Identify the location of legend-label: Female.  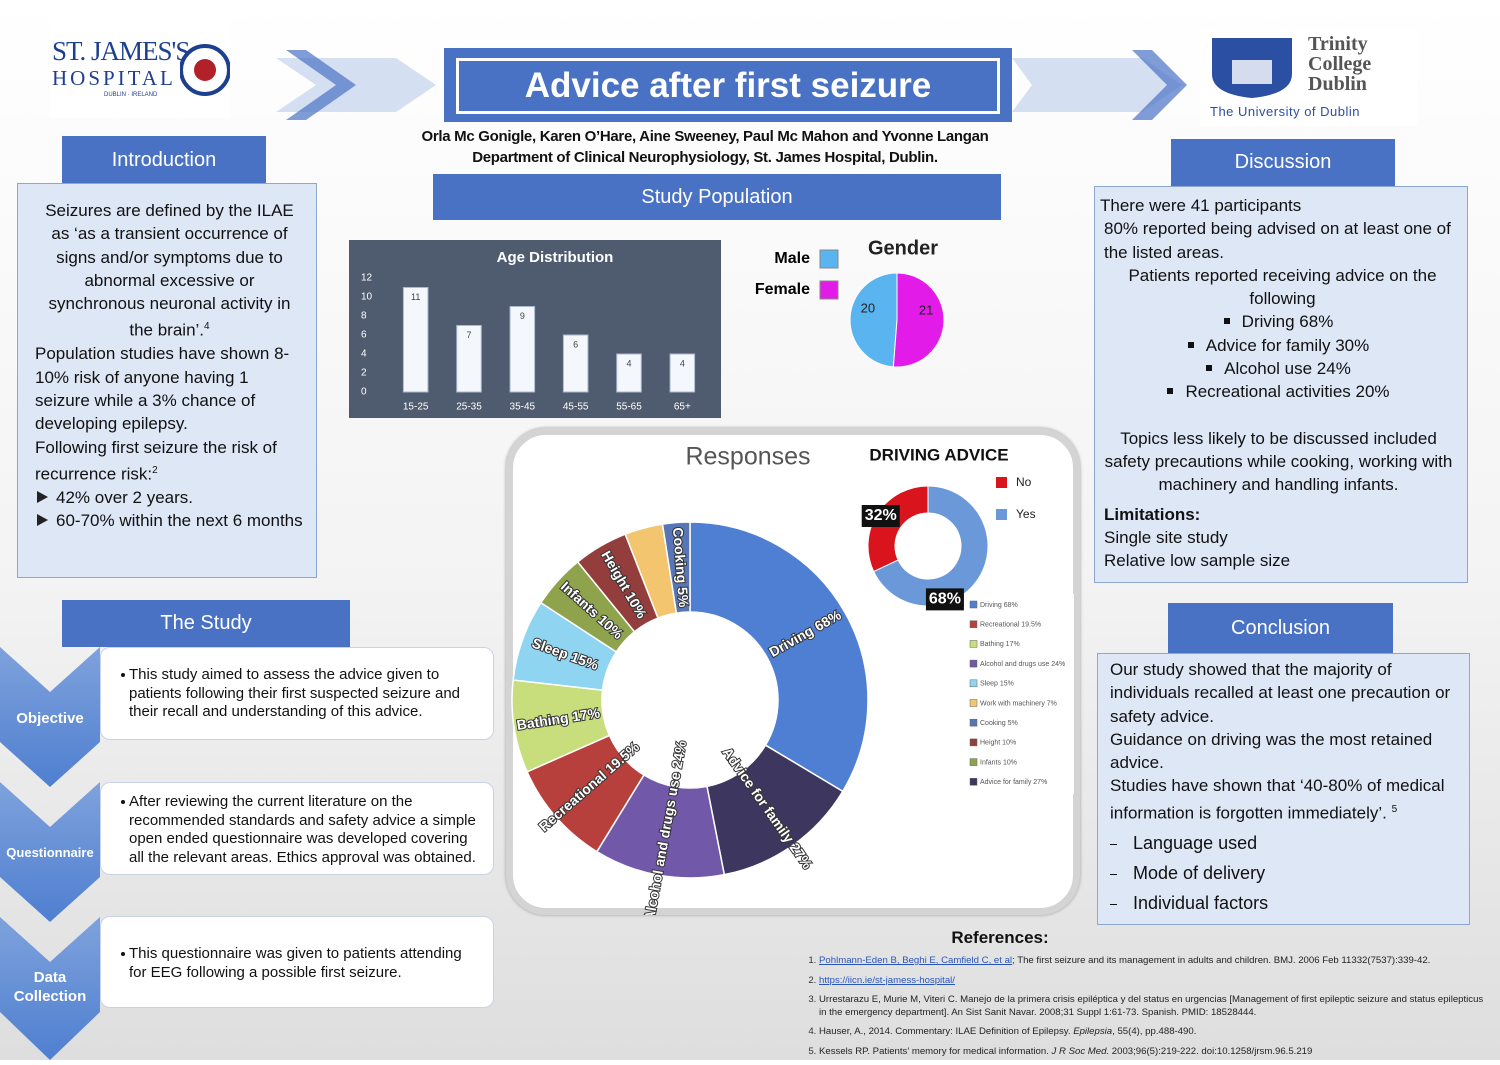
(782, 289).